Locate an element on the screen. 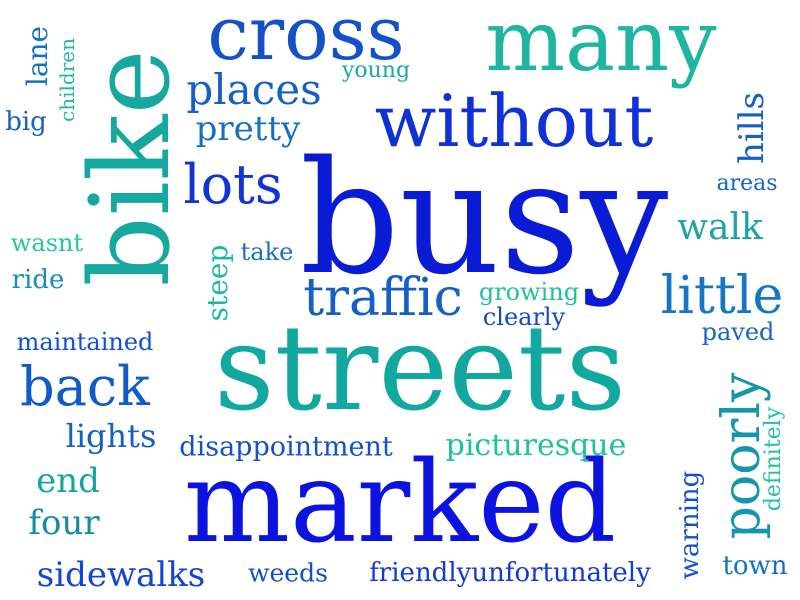  word-many: many is located at coordinates (601, 45).